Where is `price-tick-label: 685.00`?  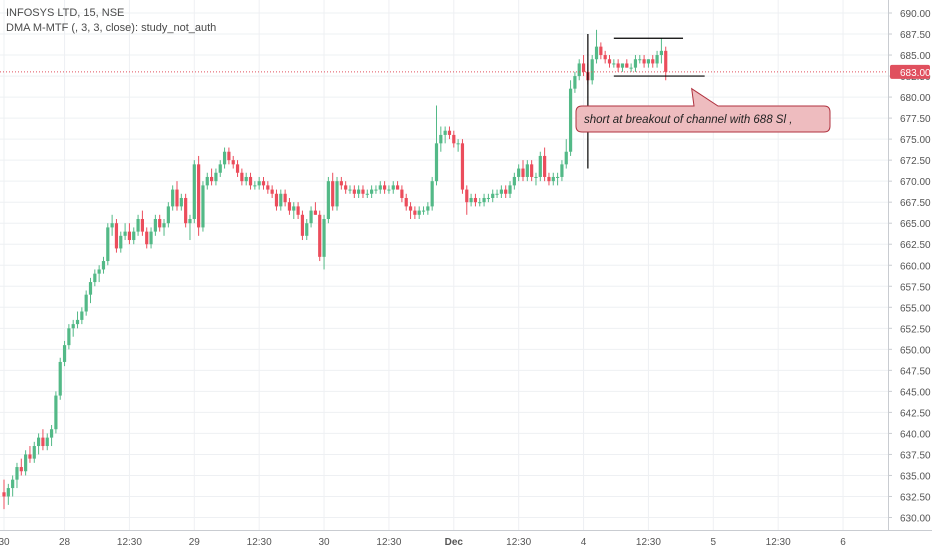
price-tick-label: 685.00 is located at coordinates (915, 56).